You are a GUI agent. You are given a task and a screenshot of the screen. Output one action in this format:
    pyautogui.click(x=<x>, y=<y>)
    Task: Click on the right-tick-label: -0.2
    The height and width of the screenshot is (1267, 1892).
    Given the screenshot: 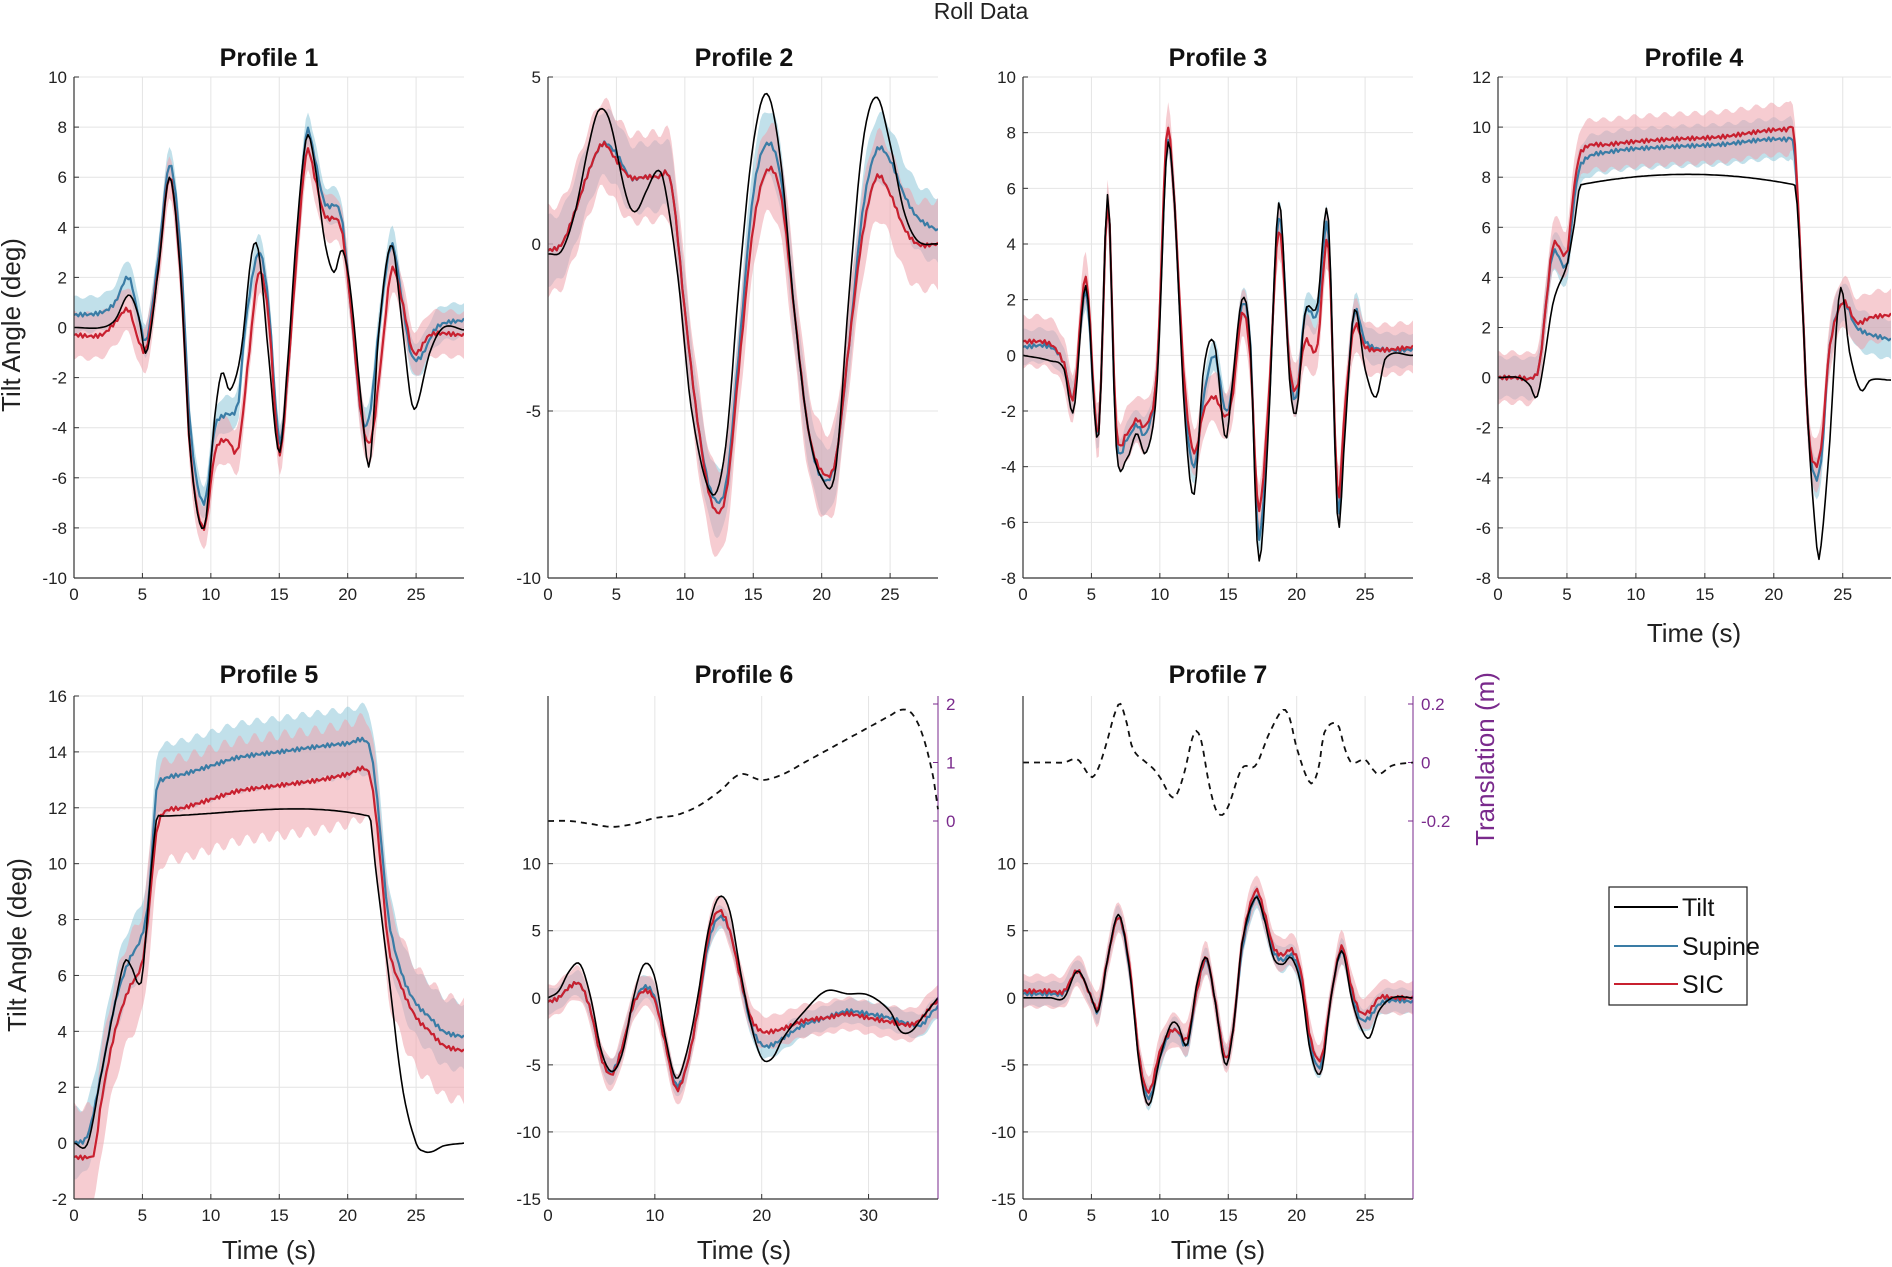 What is the action you would take?
    pyautogui.click(x=1435, y=821)
    